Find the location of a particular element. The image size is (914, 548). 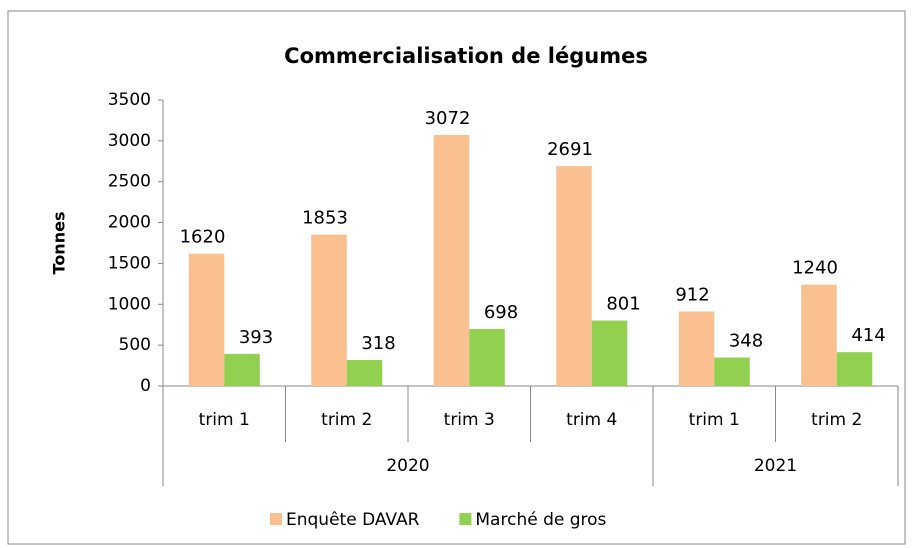

value-label: 348 is located at coordinates (746, 341).